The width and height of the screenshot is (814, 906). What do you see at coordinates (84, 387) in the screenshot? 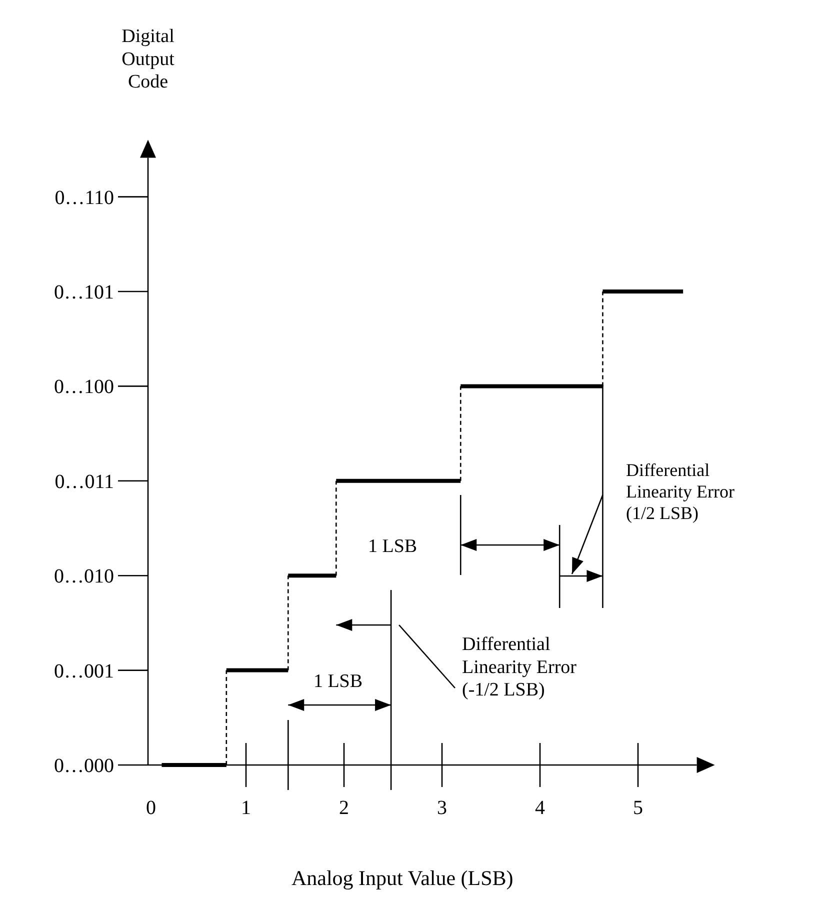
I see `category-label: 0…100` at bounding box center [84, 387].